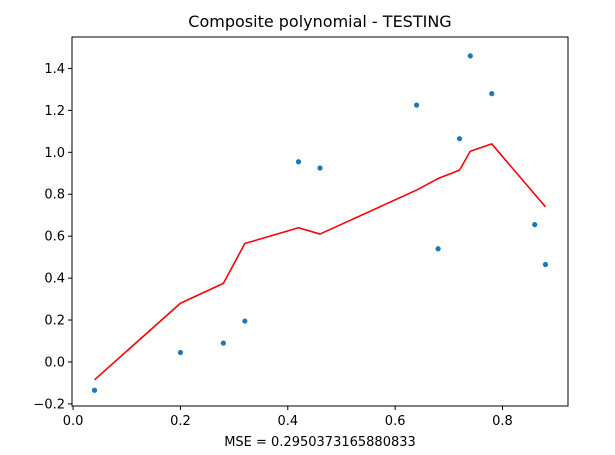 This screenshot has height=455, width=615. Describe the element at coordinates (54, 111) in the screenshot. I see `y-tick-label: 1.2` at that location.